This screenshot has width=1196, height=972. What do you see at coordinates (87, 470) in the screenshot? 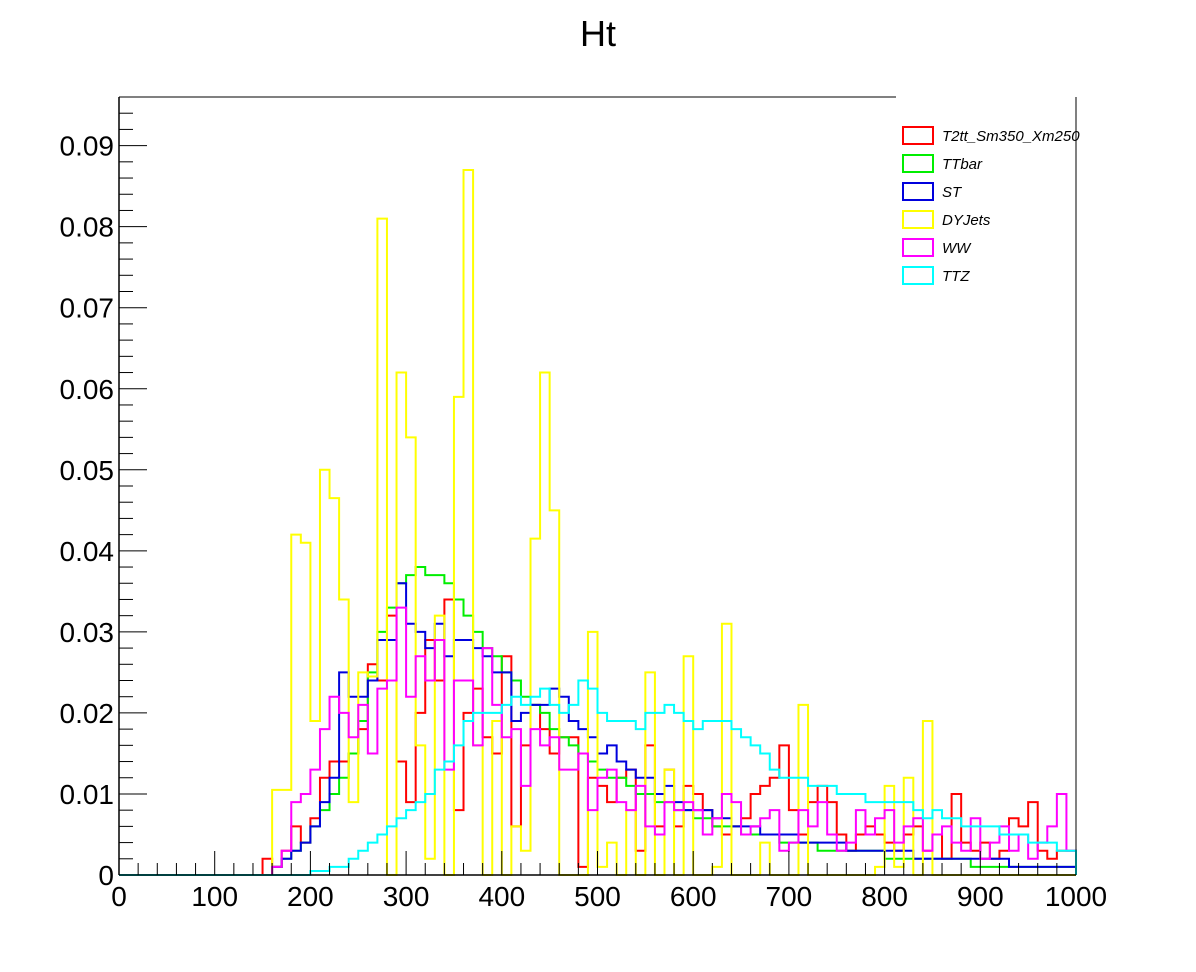
I see `y-tick-label: 0.05` at bounding box center [87, 470].